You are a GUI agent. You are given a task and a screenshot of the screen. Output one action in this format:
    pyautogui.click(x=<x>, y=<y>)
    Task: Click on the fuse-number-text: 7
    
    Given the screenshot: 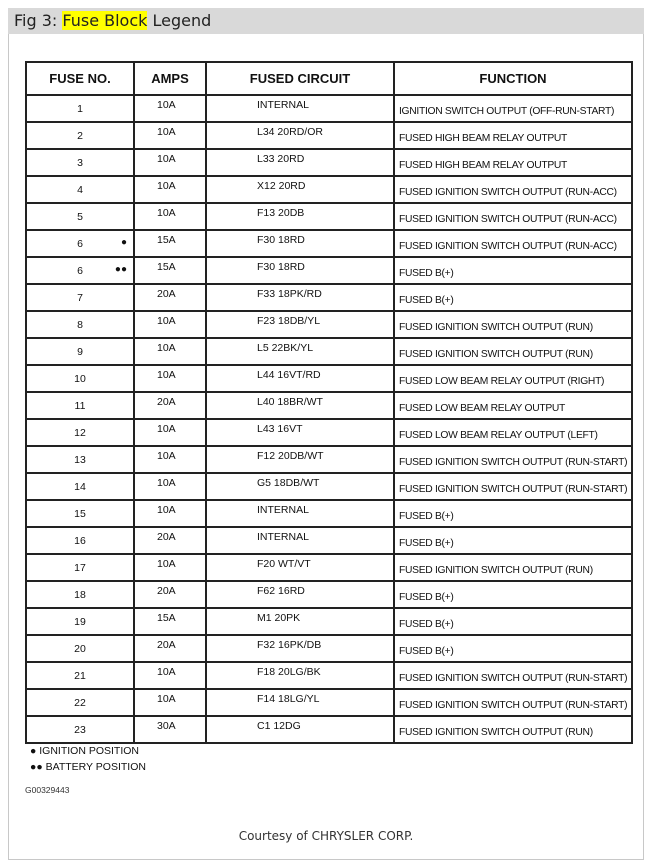 What is the action you would take?
    pyautogui.click(x=80, y=297)
    